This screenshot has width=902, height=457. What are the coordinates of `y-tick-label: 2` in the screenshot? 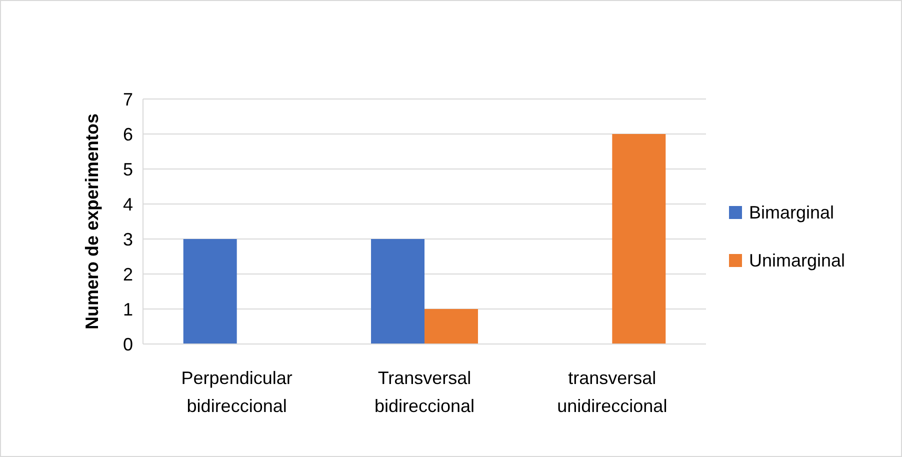 It's located at (127, 274).